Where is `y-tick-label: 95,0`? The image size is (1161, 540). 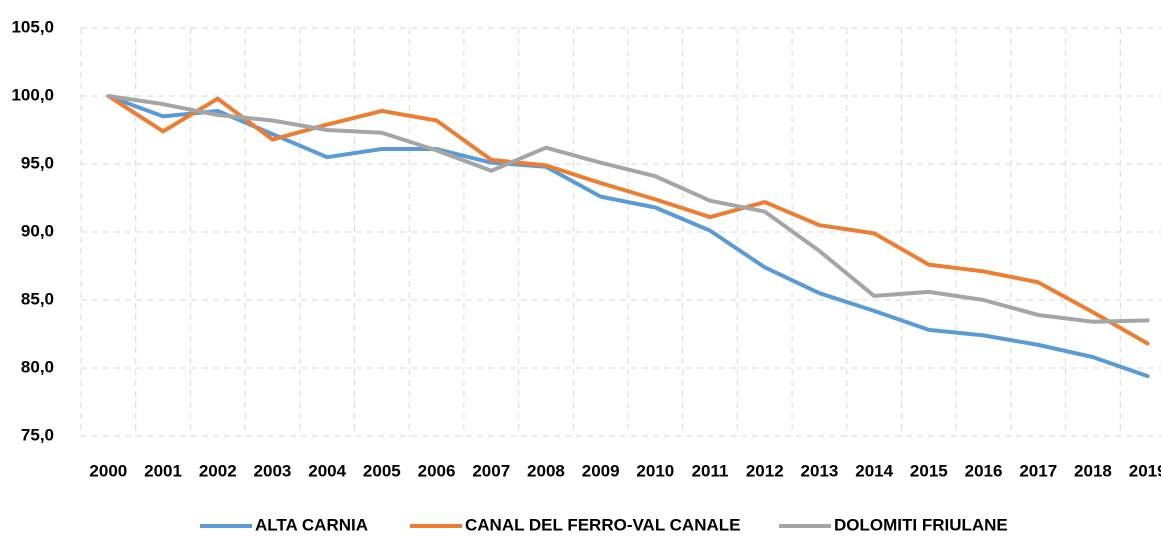 y-tick-label: 95,0 is located at coordinates (37, 162).